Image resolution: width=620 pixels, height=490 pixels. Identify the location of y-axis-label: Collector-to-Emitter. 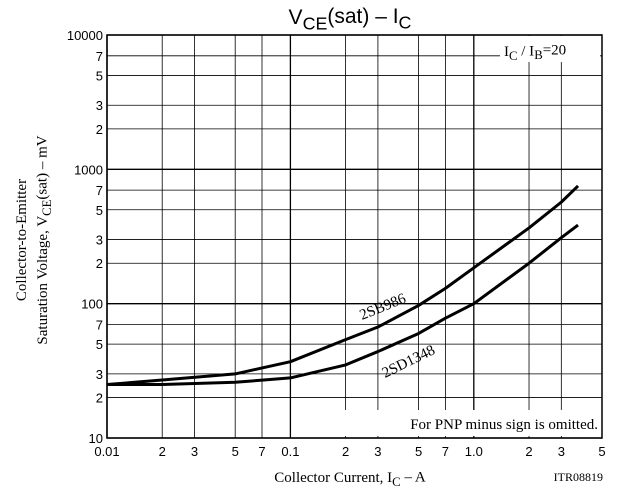
(22, 240).